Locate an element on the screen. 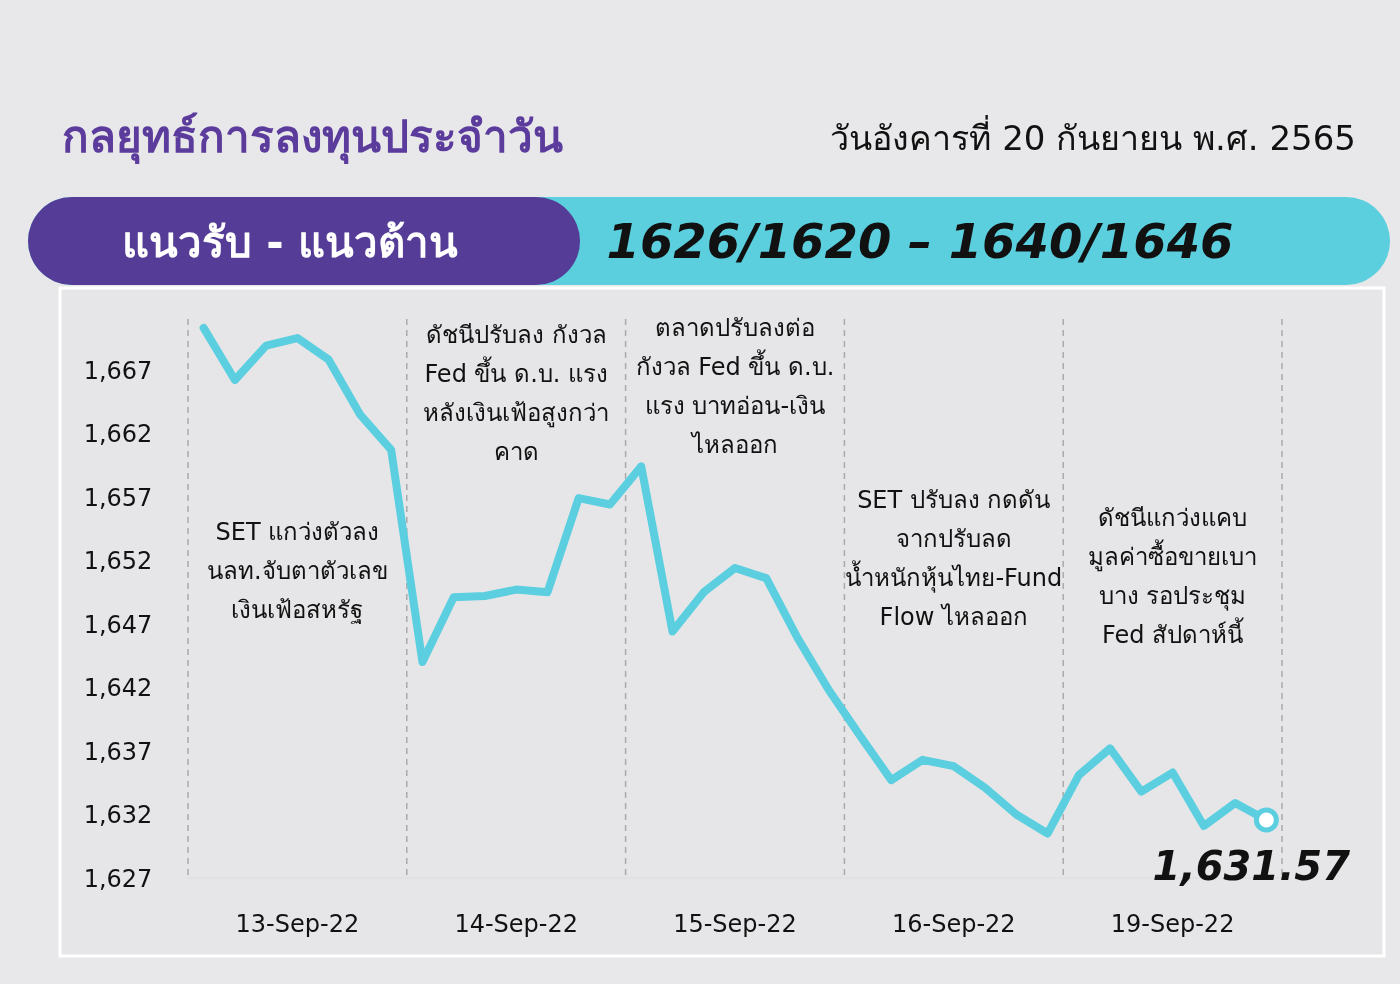  annotation: ตลาดปรับลงต่อ กังวล Fed ขึ้น ด.บ. แรง บาทอ่อน-เงิน ไหลออก is located at coordinates (735, 387).